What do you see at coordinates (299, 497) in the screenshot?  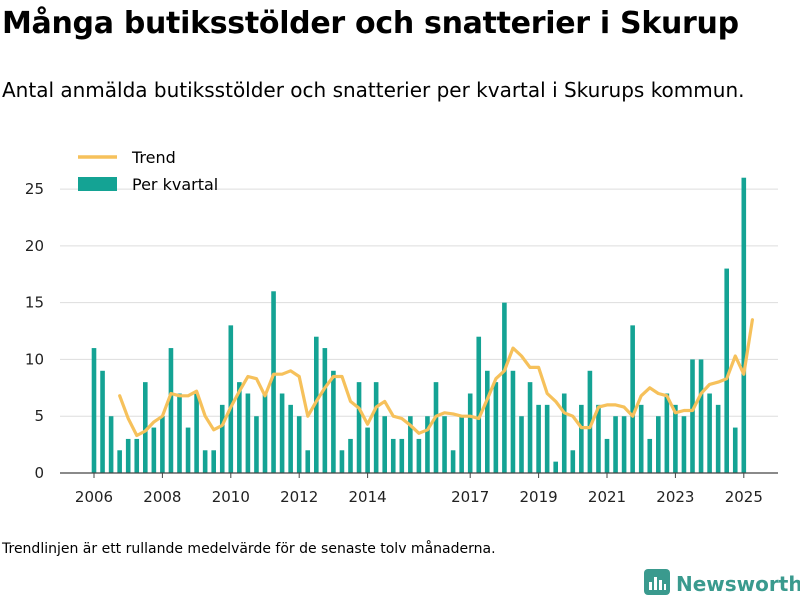 I see `x-tick-label: 2012` at bounding box center [299, 497].